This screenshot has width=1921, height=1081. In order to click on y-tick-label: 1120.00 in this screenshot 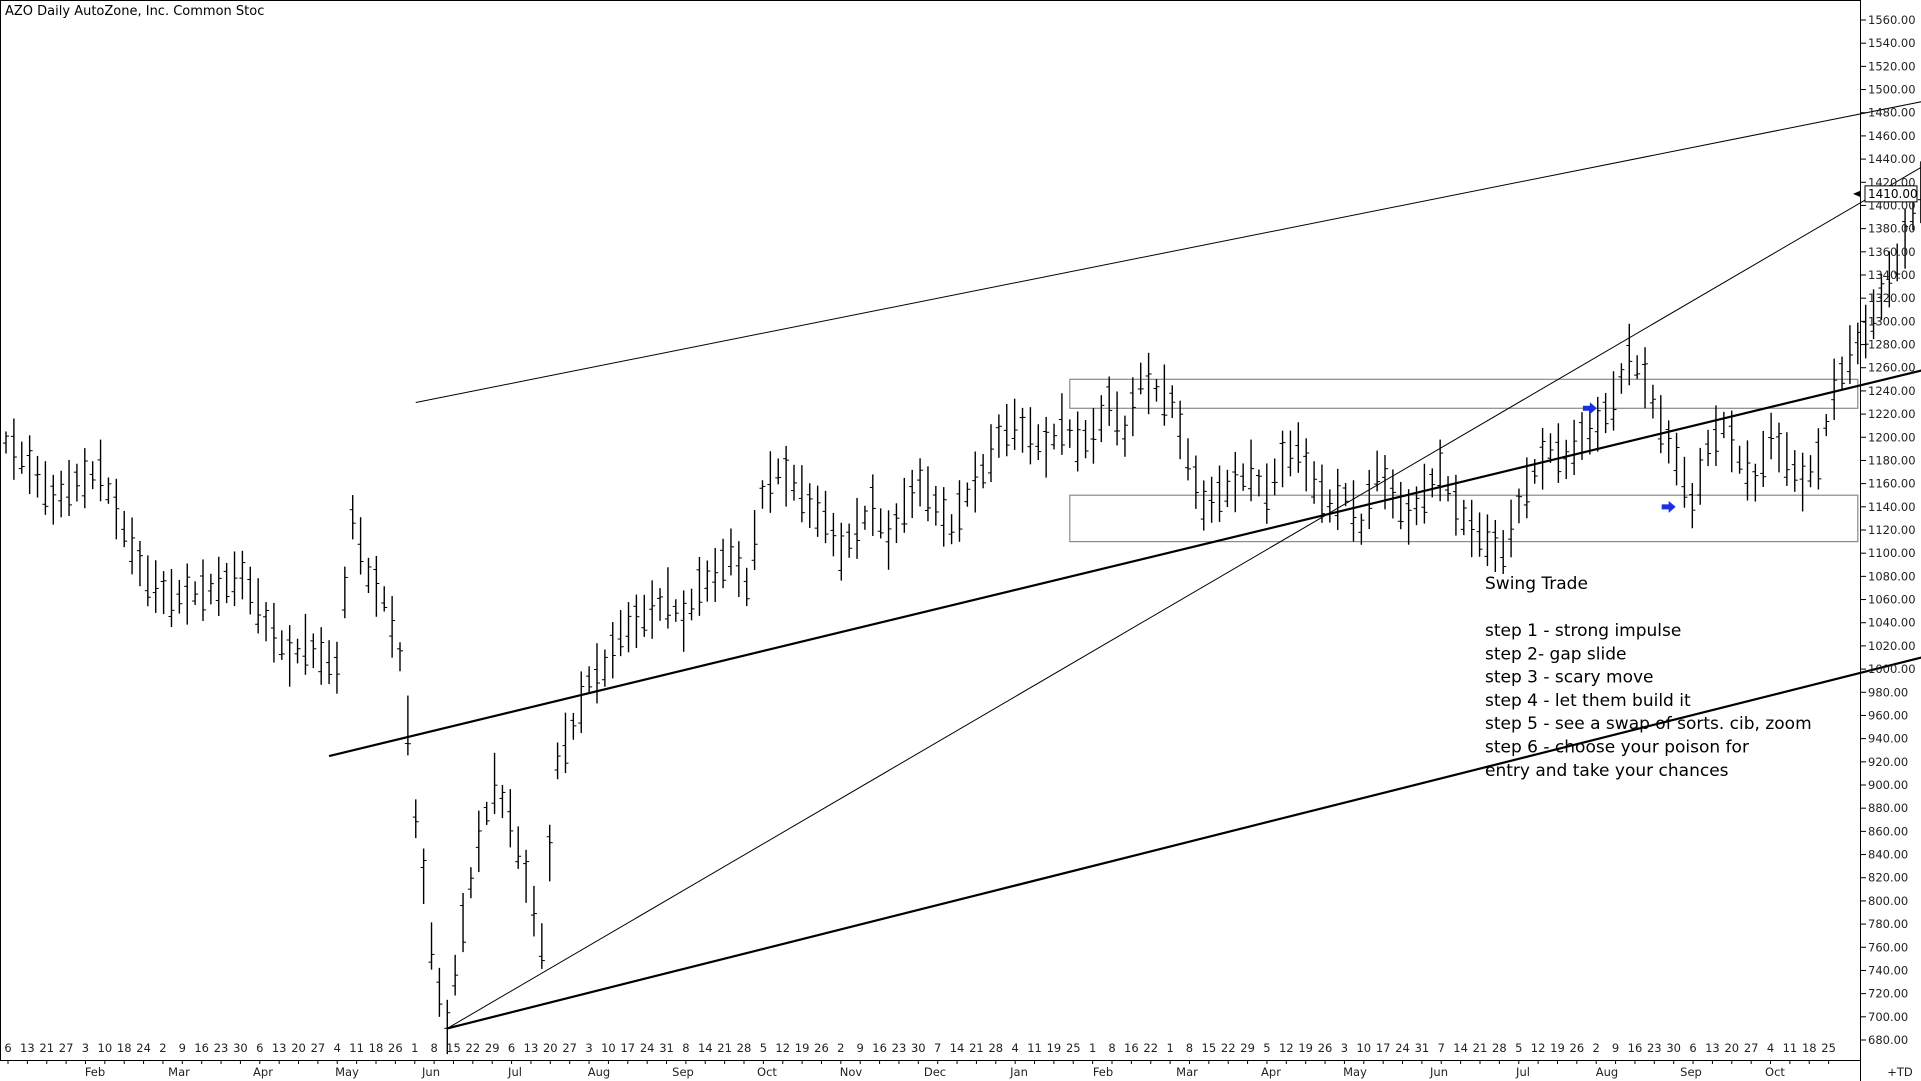, I will do `click(1892, 530)`.